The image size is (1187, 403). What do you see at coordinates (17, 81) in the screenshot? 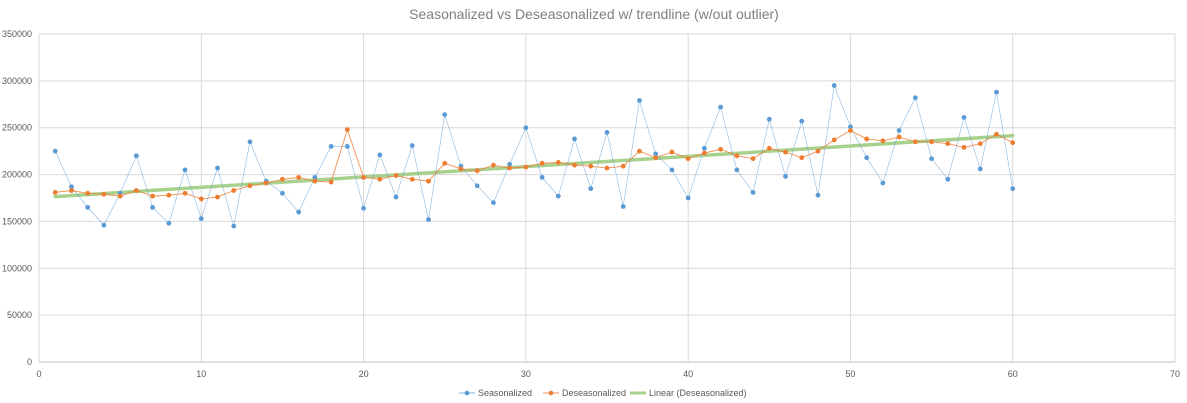
I see `y-tick-label: 300000` at bounding box center [17, 81].